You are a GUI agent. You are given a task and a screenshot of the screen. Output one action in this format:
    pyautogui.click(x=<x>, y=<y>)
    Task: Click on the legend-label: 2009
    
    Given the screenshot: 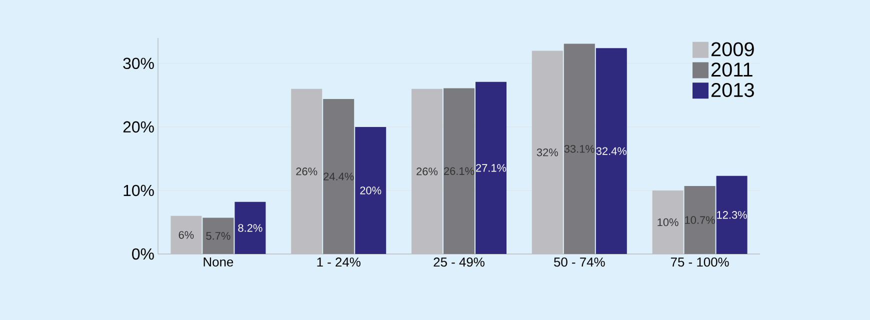 What is the action you would take?
    pyautogui.click(x=733, y=49)
    